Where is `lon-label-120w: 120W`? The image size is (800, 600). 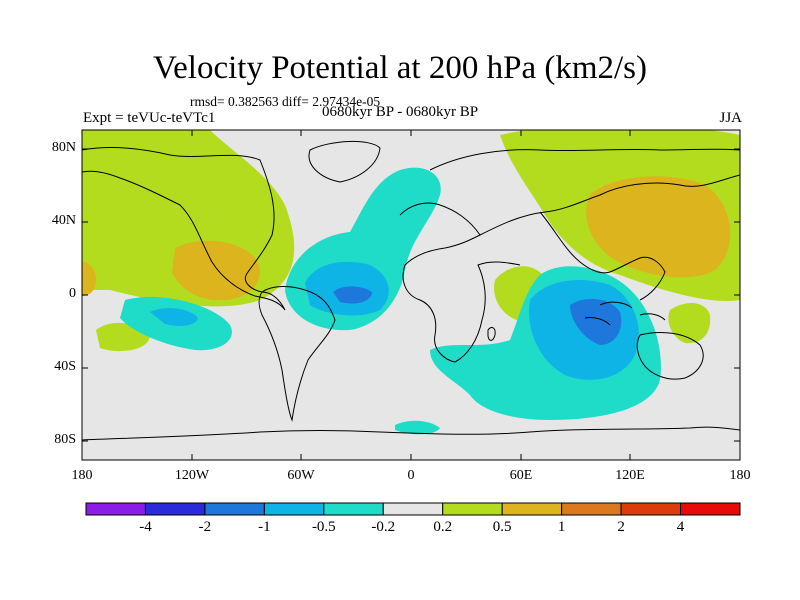 lon-label-120w: 120W is located at coordinates (192, 475).